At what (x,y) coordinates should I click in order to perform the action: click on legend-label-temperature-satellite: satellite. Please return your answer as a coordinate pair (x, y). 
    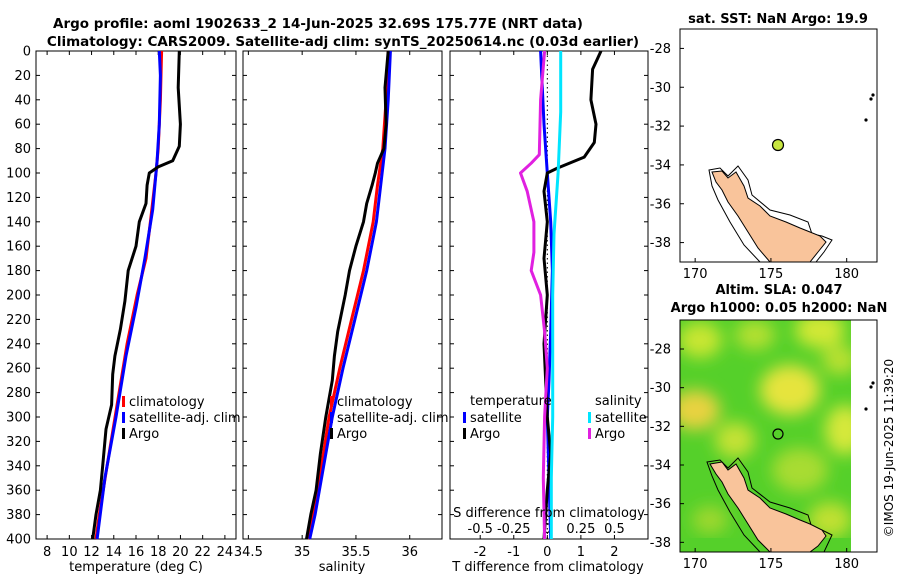
    Looking at the image, I should click on (496, 418).